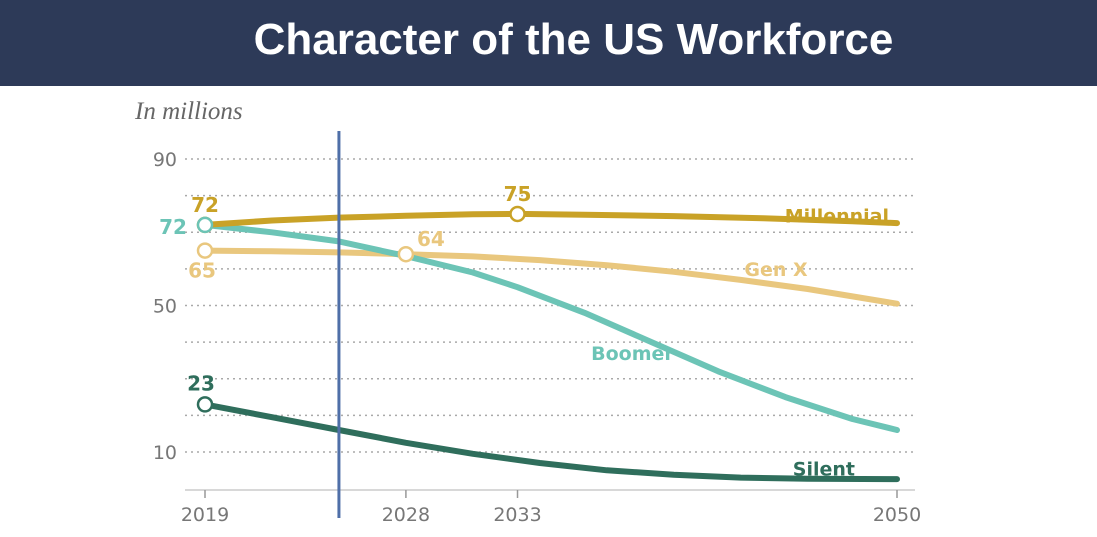 The height and width of the screenshot is (537, 1097). Describe the element at coordinates (202, 271) in the screenshot. I see `data-label-gen-x-2019: 65` at that location.